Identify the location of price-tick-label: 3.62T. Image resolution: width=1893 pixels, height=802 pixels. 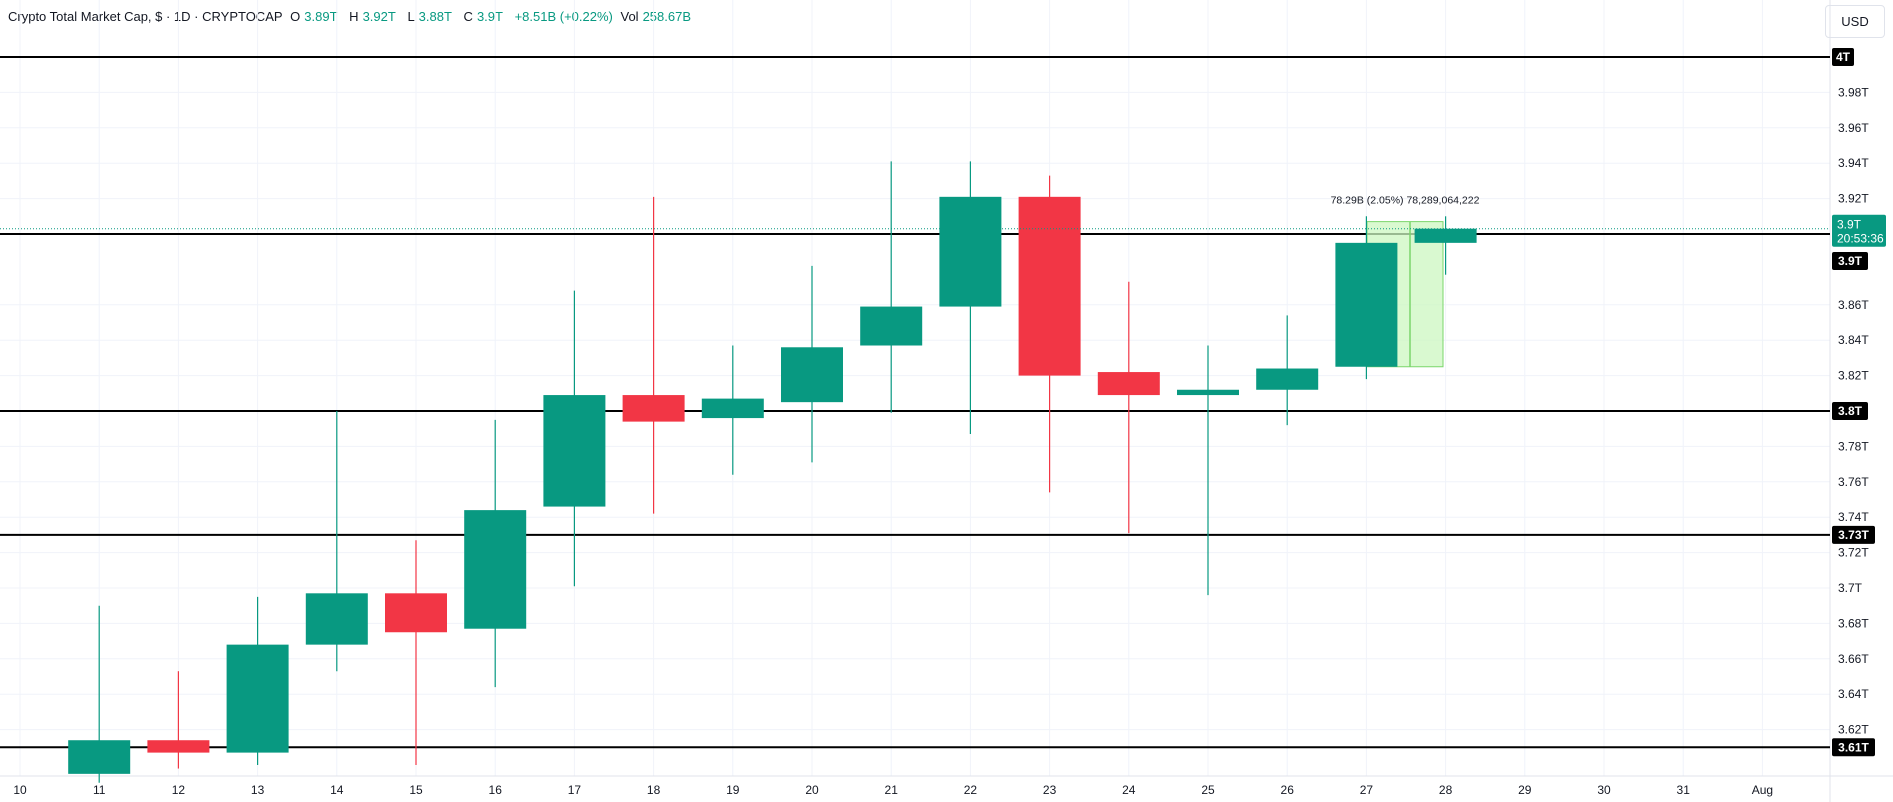
(1853, 730).